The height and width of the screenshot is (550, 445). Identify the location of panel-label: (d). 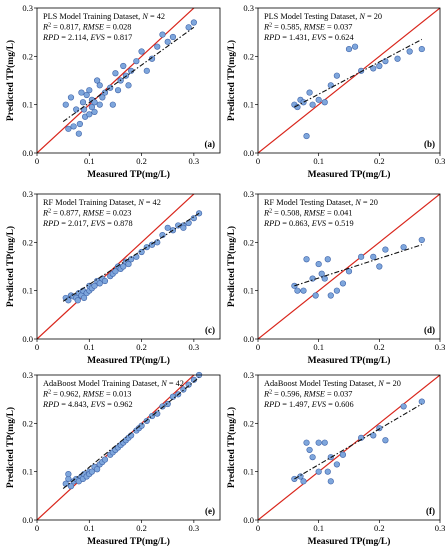
(429, 330).